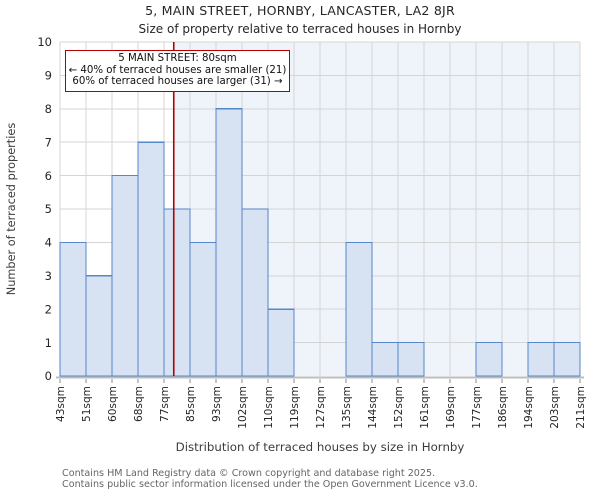 Image resolution: width=600 pixels, height=500 pixels. Describe the element at coordinates (191, 404) in the screenshot. I see `x-tick-label: 85sqm` at that location.